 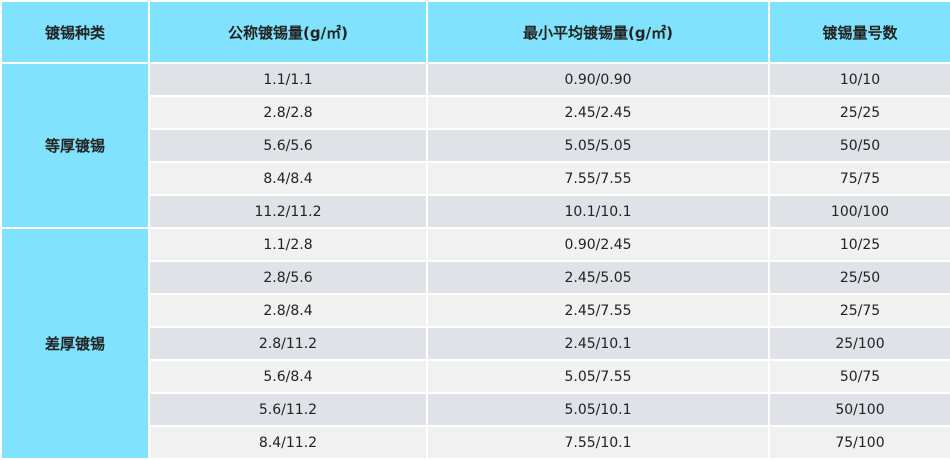 I want to click on header-coating-type: 镀锡种类, so click(x=75, y=32).